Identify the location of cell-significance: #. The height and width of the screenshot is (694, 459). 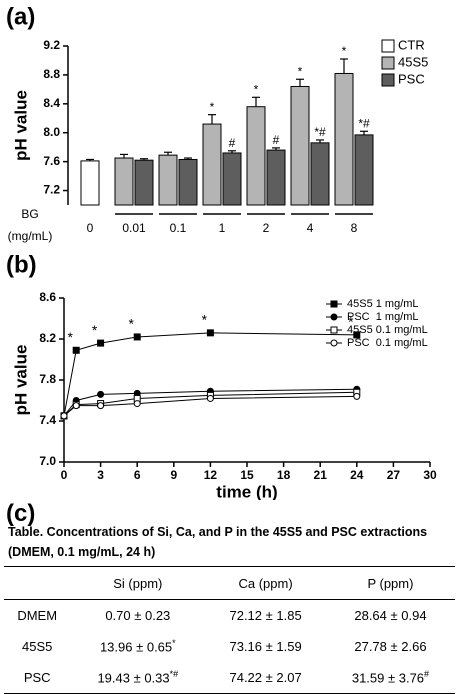
(427, 674).